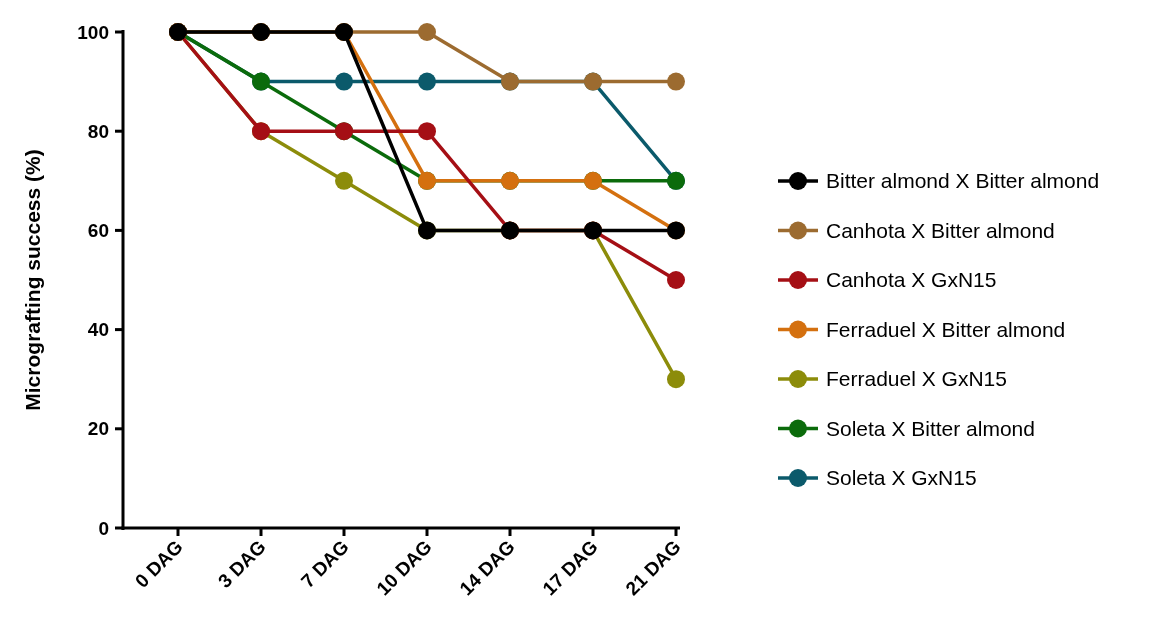 This screenshot has width=1155, height=630. Describe the element at coordinates (946, 329) in the screenshot. I see `legend-label: Ferraduel X Bitter almond` at that location.